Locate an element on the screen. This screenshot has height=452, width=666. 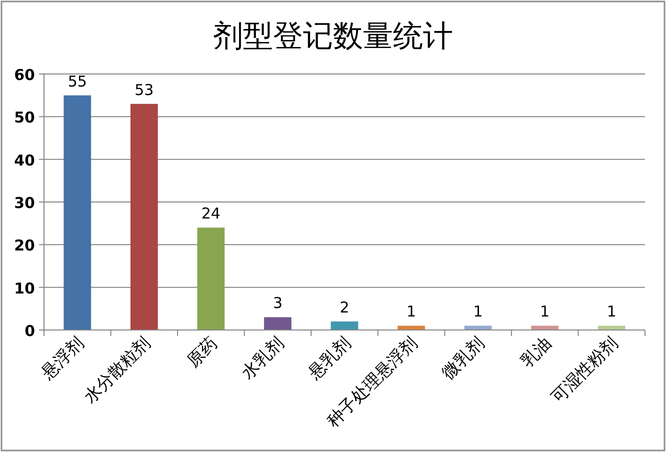
y-tick-label: 50 is located at coordinates (24, 117).